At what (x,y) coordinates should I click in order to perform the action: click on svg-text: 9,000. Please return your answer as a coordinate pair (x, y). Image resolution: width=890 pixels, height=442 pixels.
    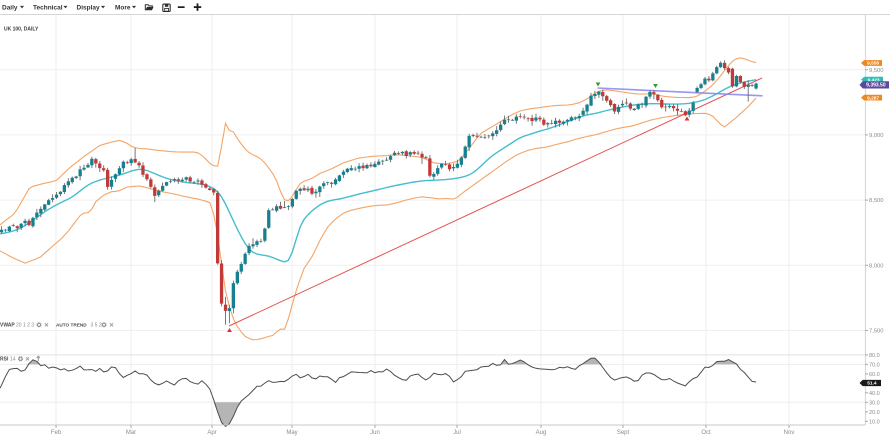
    Looking at the image, I should click on (876, 136).